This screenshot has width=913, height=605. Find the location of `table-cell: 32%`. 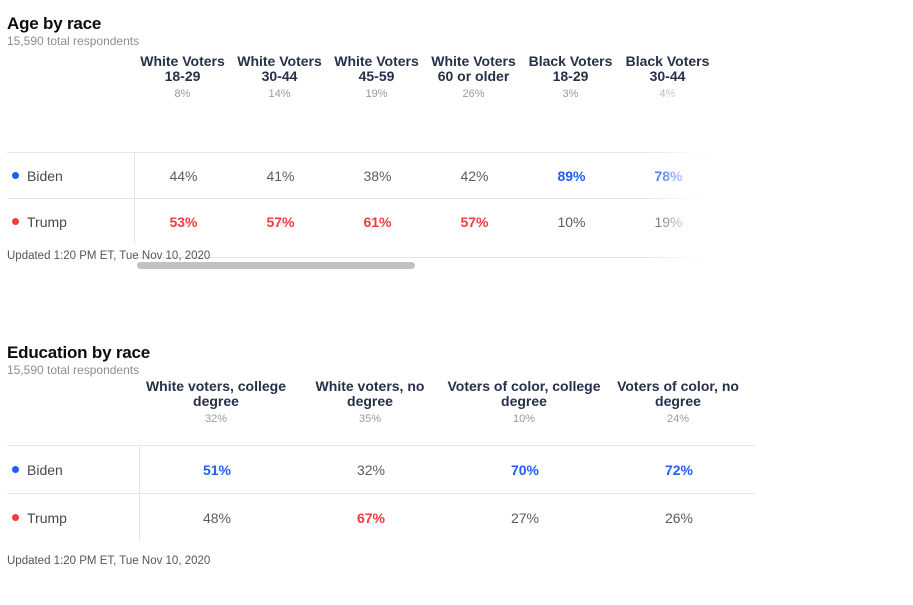

table-cell: 32% is located at coordinates (371, 469).